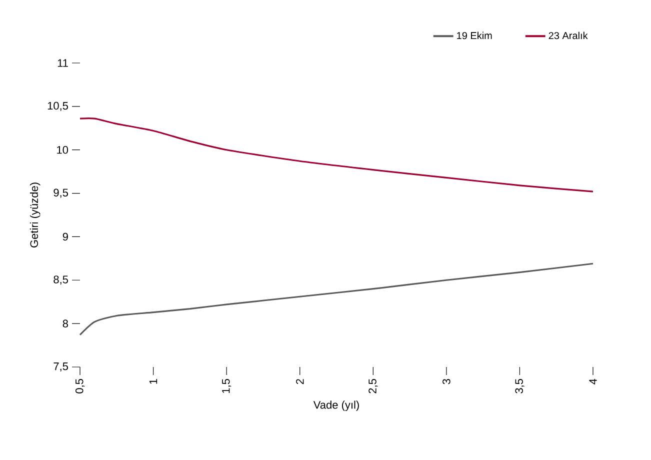 The image size is (651, 460). Describe the element at coordinates (61, 367) in the screenshot. I see `y-tick-label: 7,5` at that location.